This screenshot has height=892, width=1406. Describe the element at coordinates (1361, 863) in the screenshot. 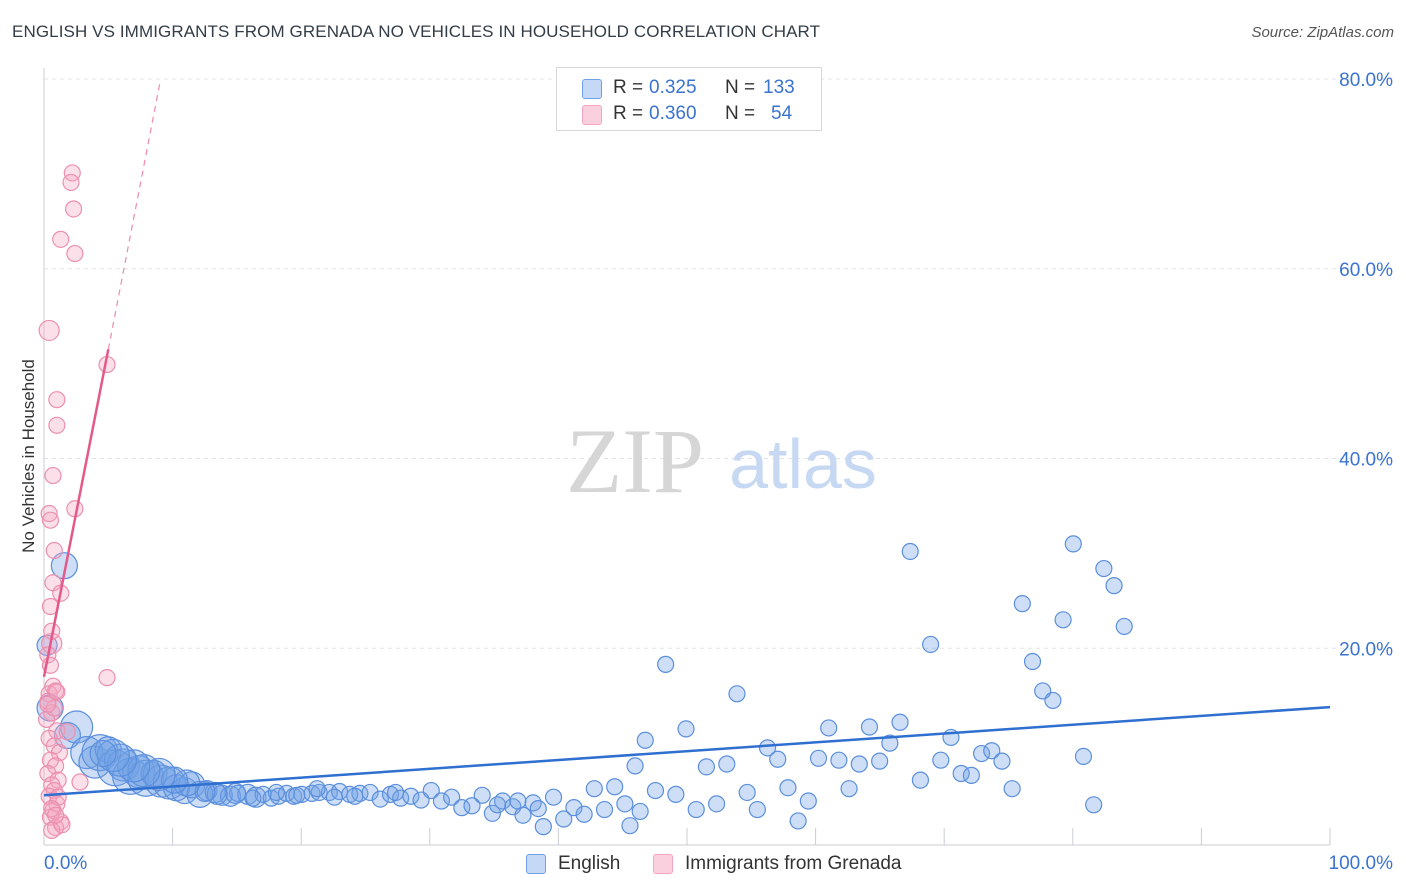

I see `x-tick-label: 100.0%` at that location.